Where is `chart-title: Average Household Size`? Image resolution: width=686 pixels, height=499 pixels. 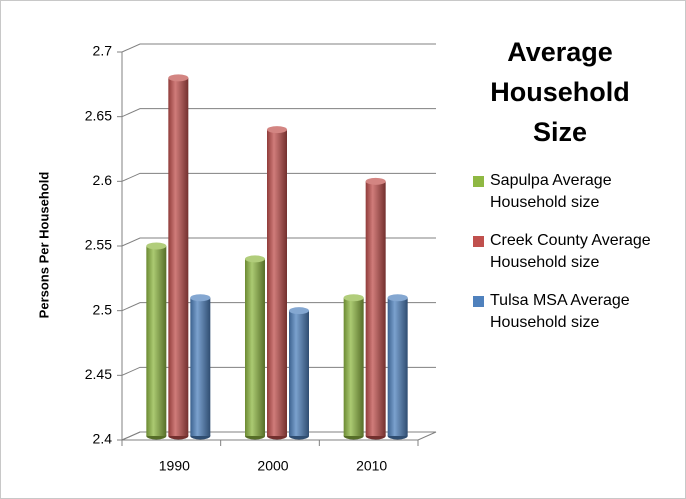 chart-title: Average Household Size is located at coordinates (560, 92).